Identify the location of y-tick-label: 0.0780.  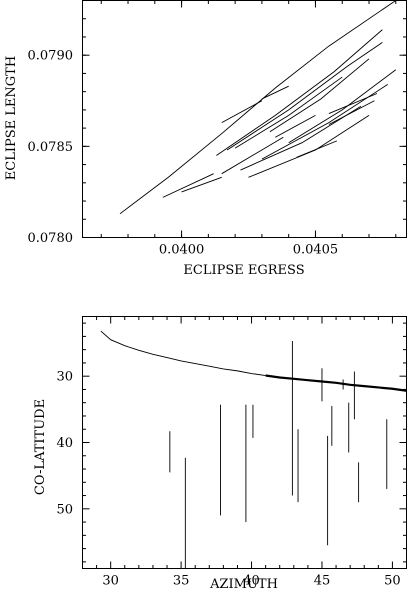
(51, 238).